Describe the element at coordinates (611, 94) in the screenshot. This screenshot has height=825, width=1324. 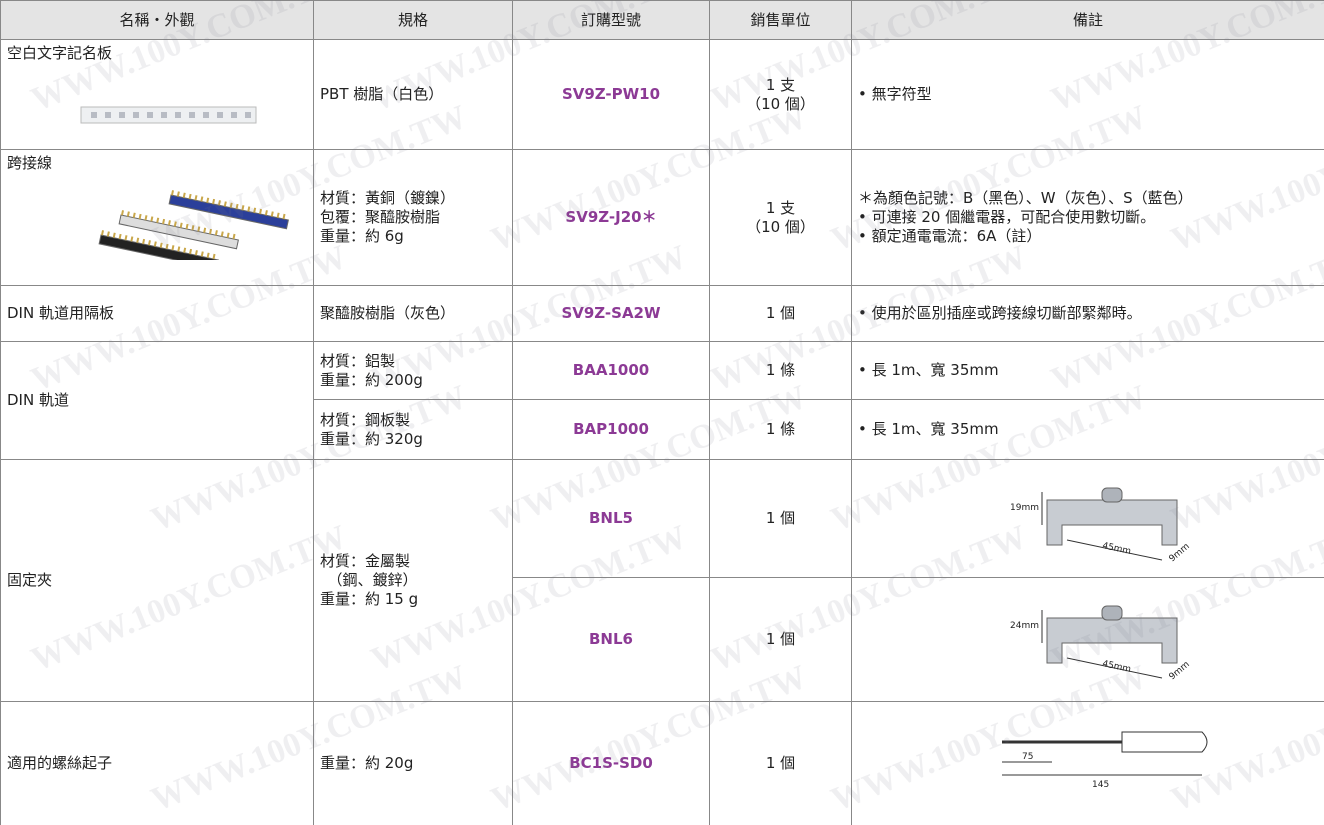
I see `model-cell-text: SV9Z-PW10` at that location.